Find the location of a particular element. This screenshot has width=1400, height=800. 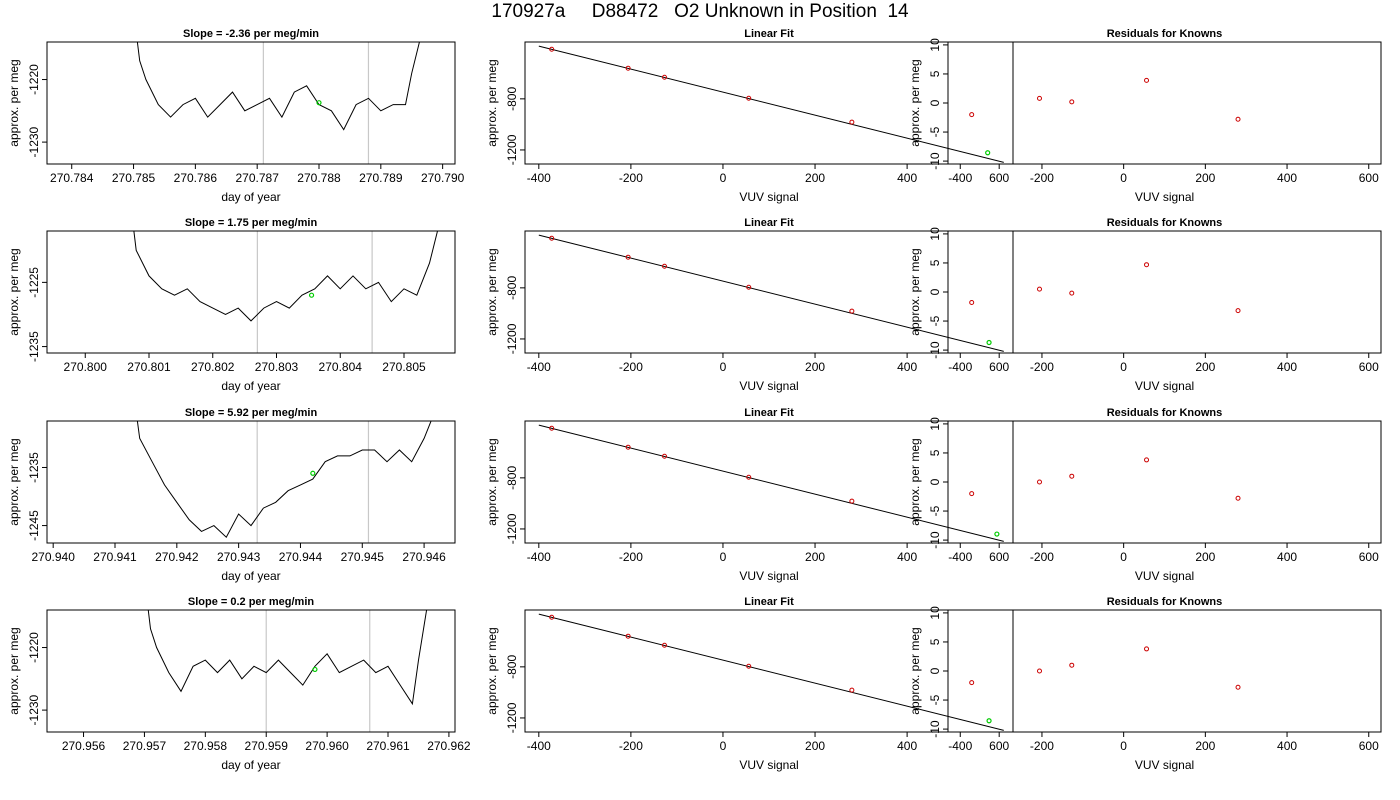

x-tick-label: 270.944 is located at coordinates (301, 557).